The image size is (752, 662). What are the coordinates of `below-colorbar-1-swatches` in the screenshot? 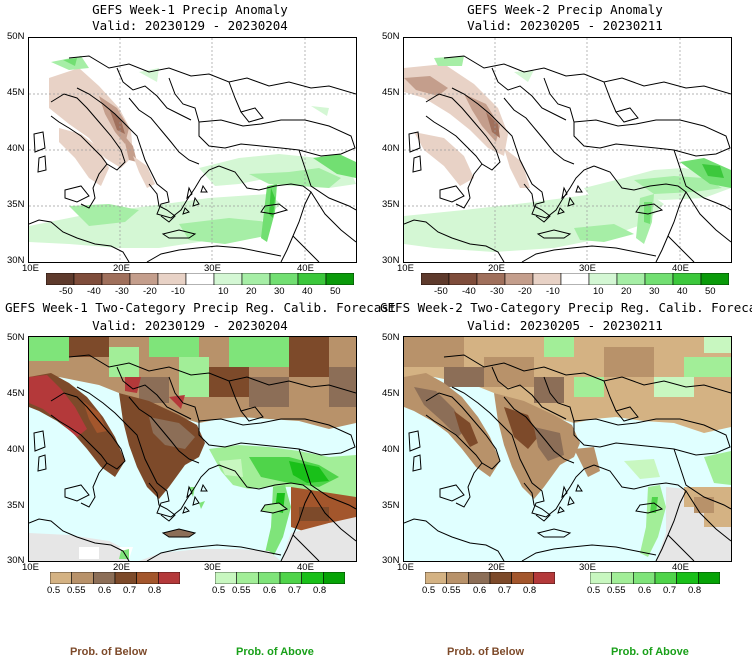 It's located at (115, 578).